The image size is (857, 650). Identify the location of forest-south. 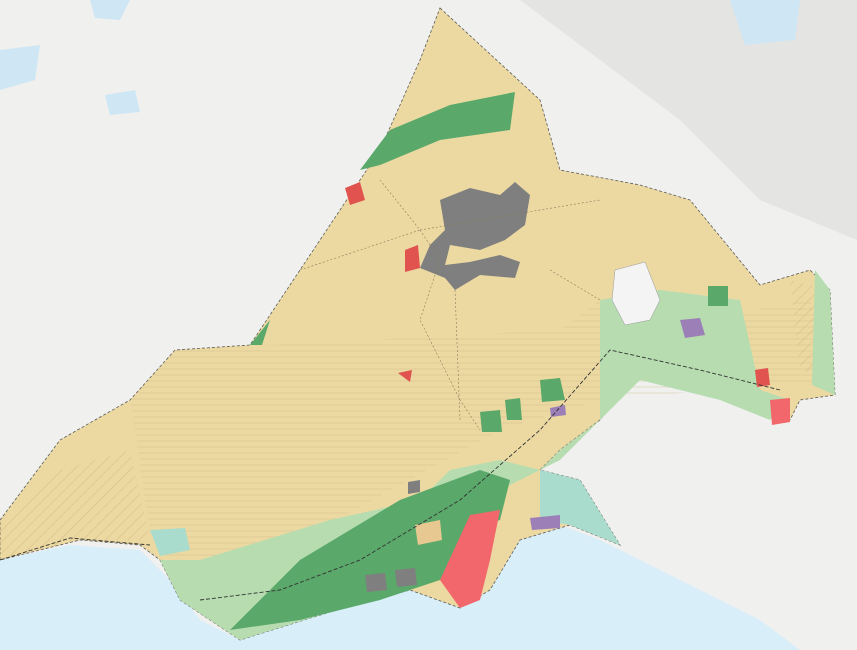
(370, 550).